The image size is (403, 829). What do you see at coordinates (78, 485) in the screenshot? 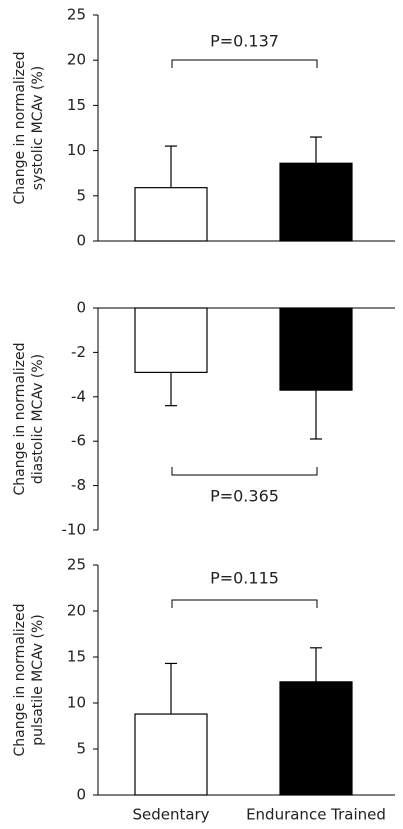
I see `y-tick-label: -8` at bounding box center [78, 485].